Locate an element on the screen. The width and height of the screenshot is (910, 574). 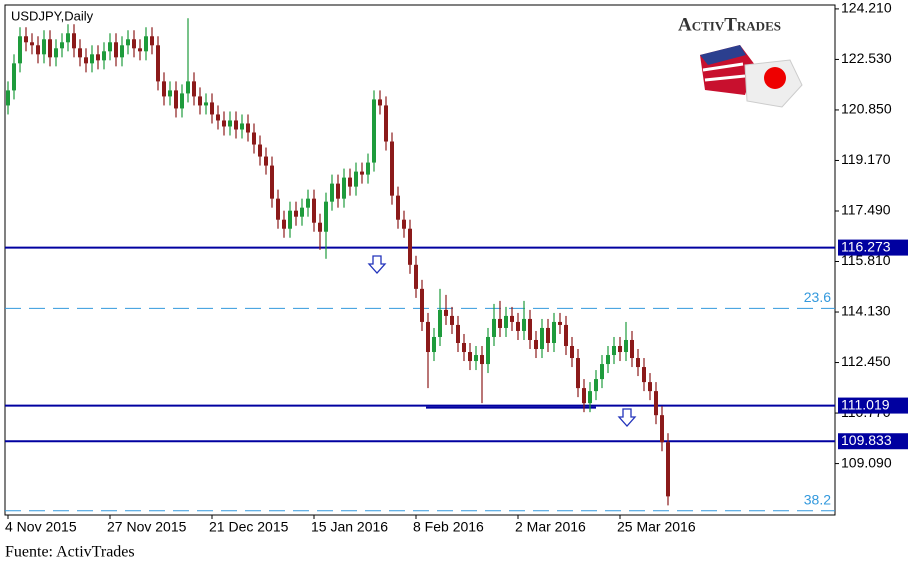
fib-label: 38.2 is located at coordinates (817, 499).